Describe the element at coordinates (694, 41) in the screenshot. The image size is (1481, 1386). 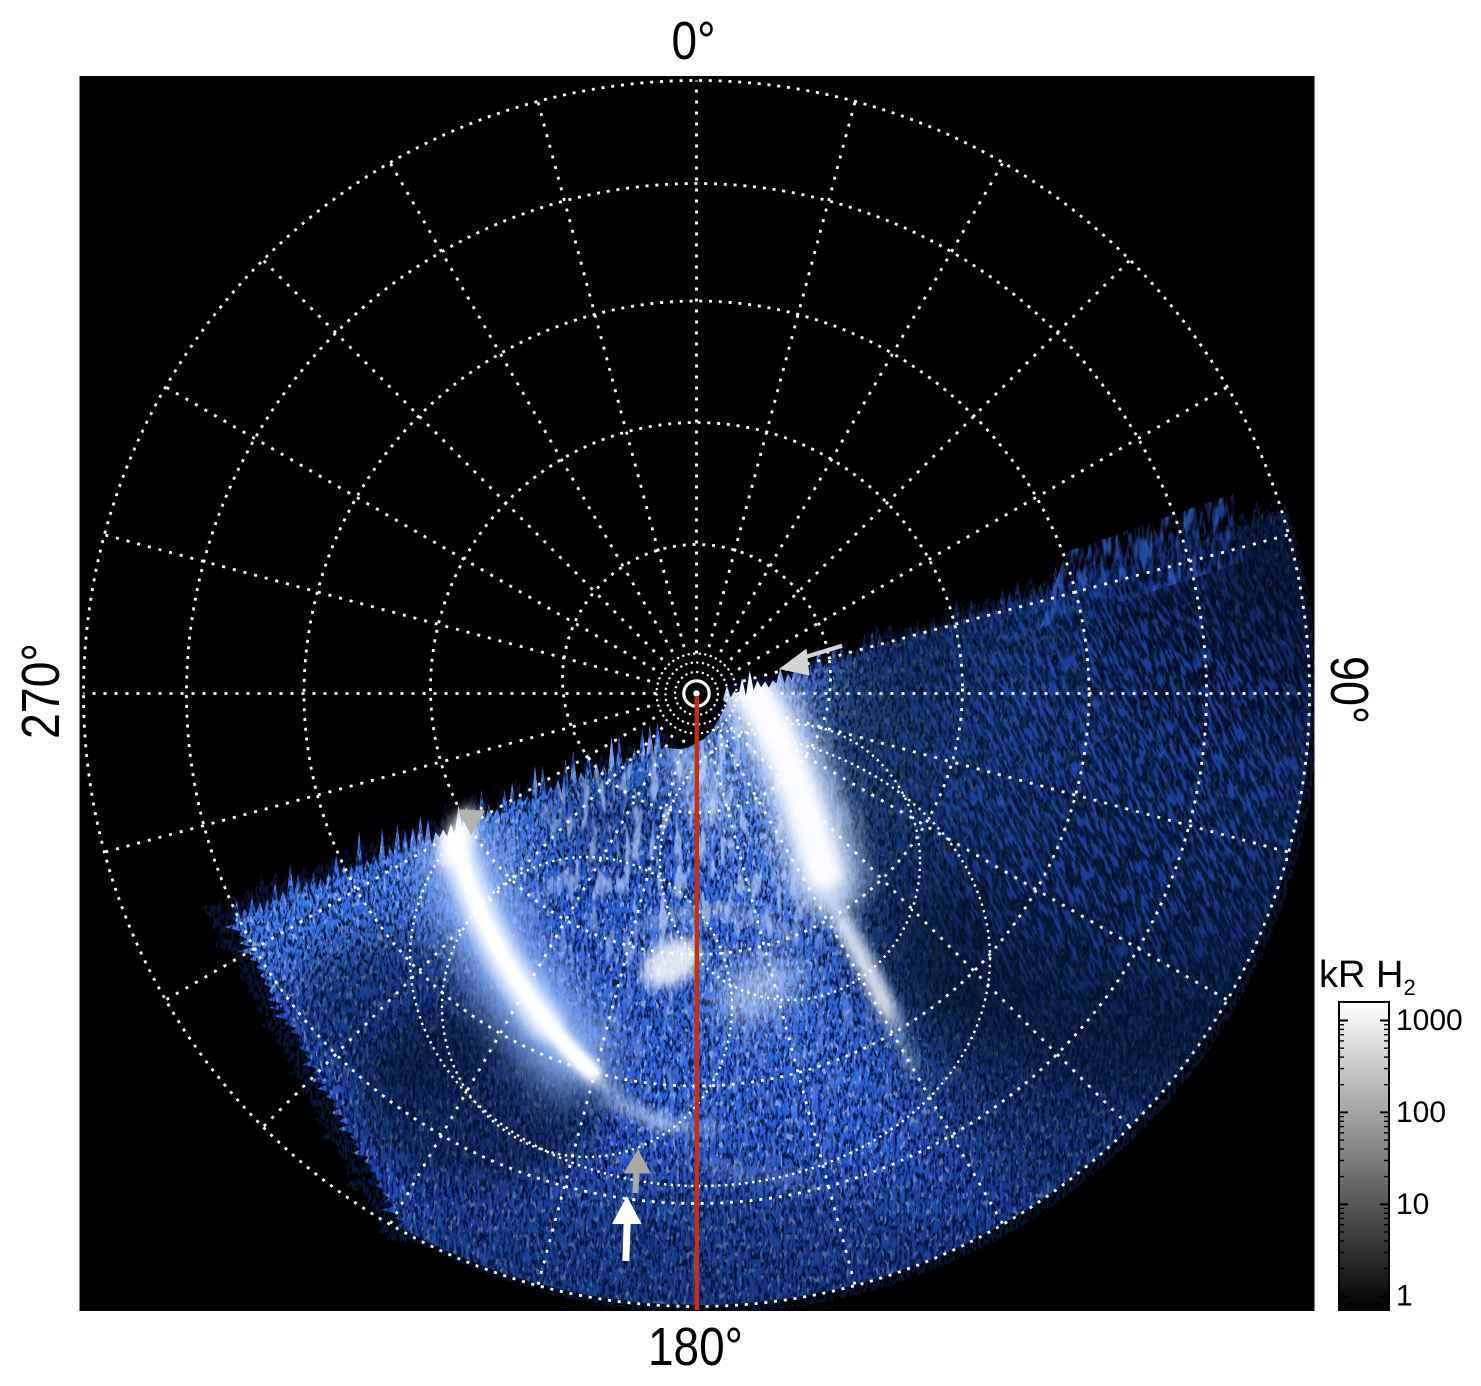
I see `svg-text: 0°` at that location.